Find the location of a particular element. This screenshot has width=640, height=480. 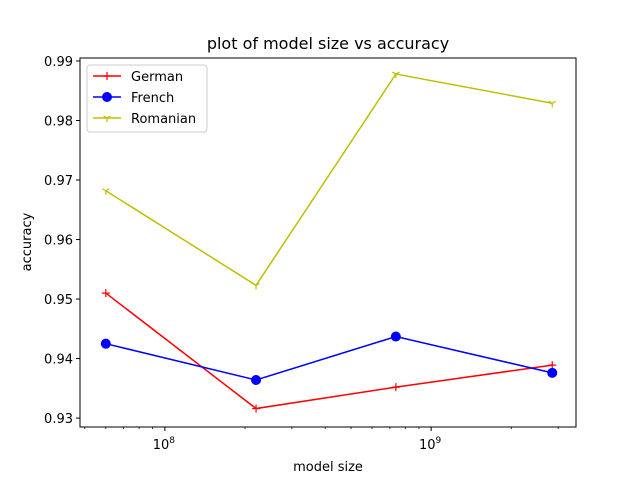

legend-marker-french is located at coordinates (107, 97).